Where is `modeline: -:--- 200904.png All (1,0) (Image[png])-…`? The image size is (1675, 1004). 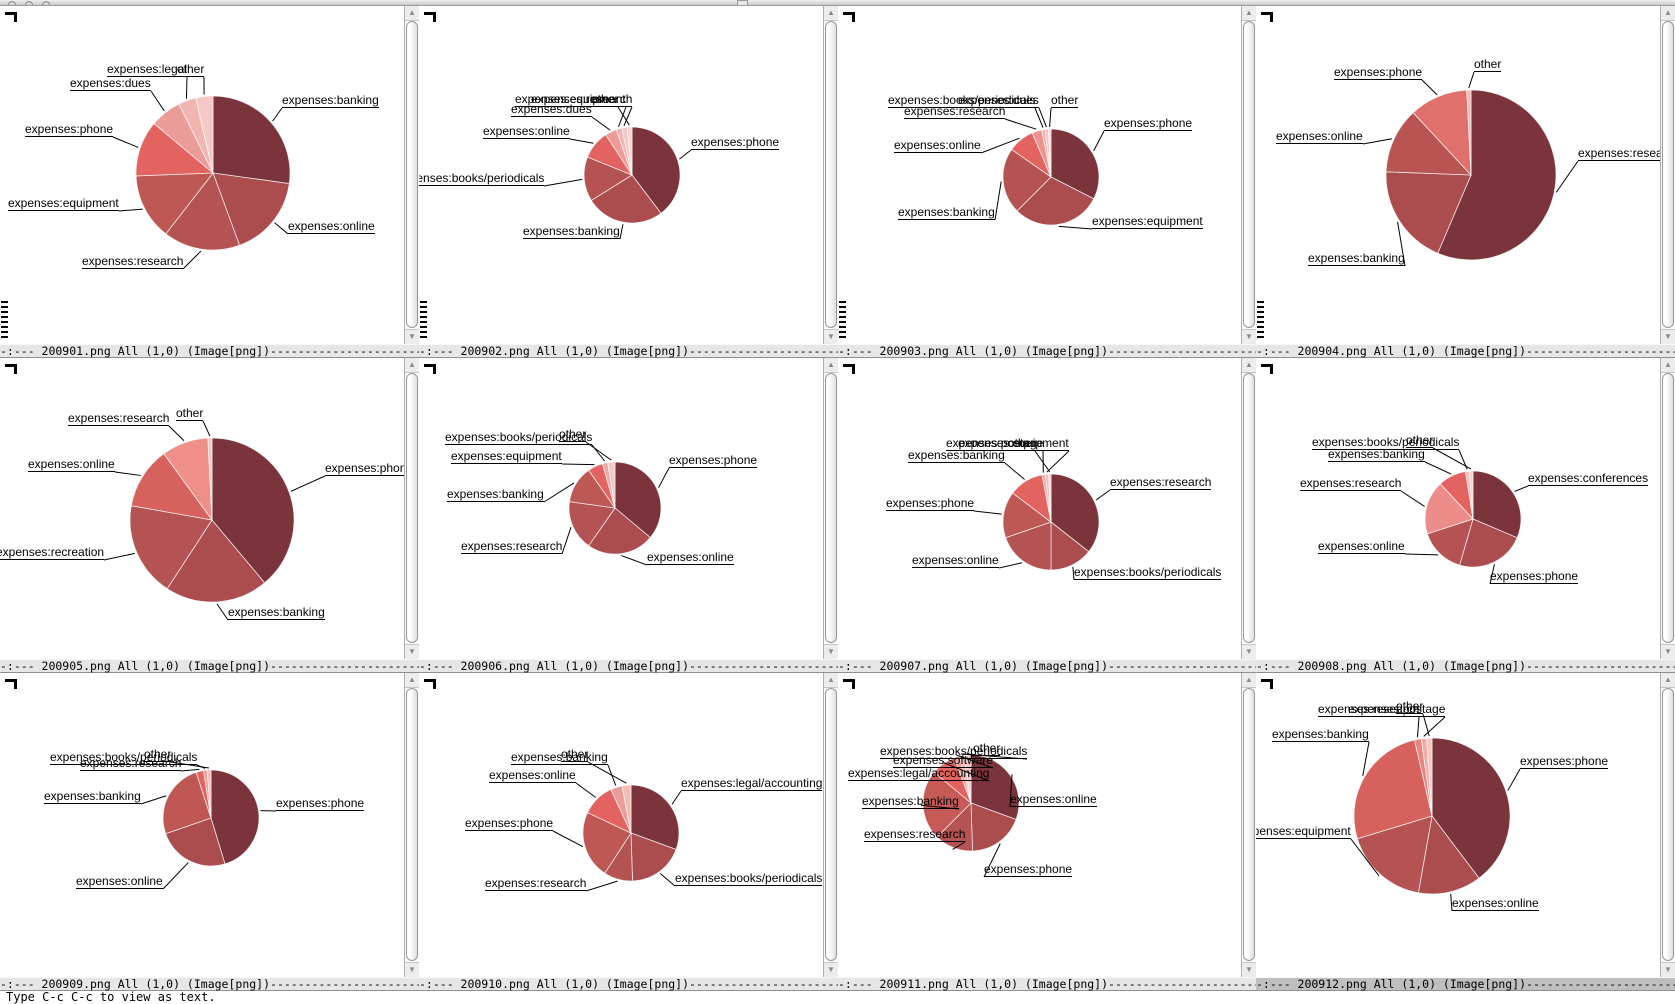
modeline: -:--- 200904.png All (1,0) (Image[png])-… is located at coordinates (1465, 351).